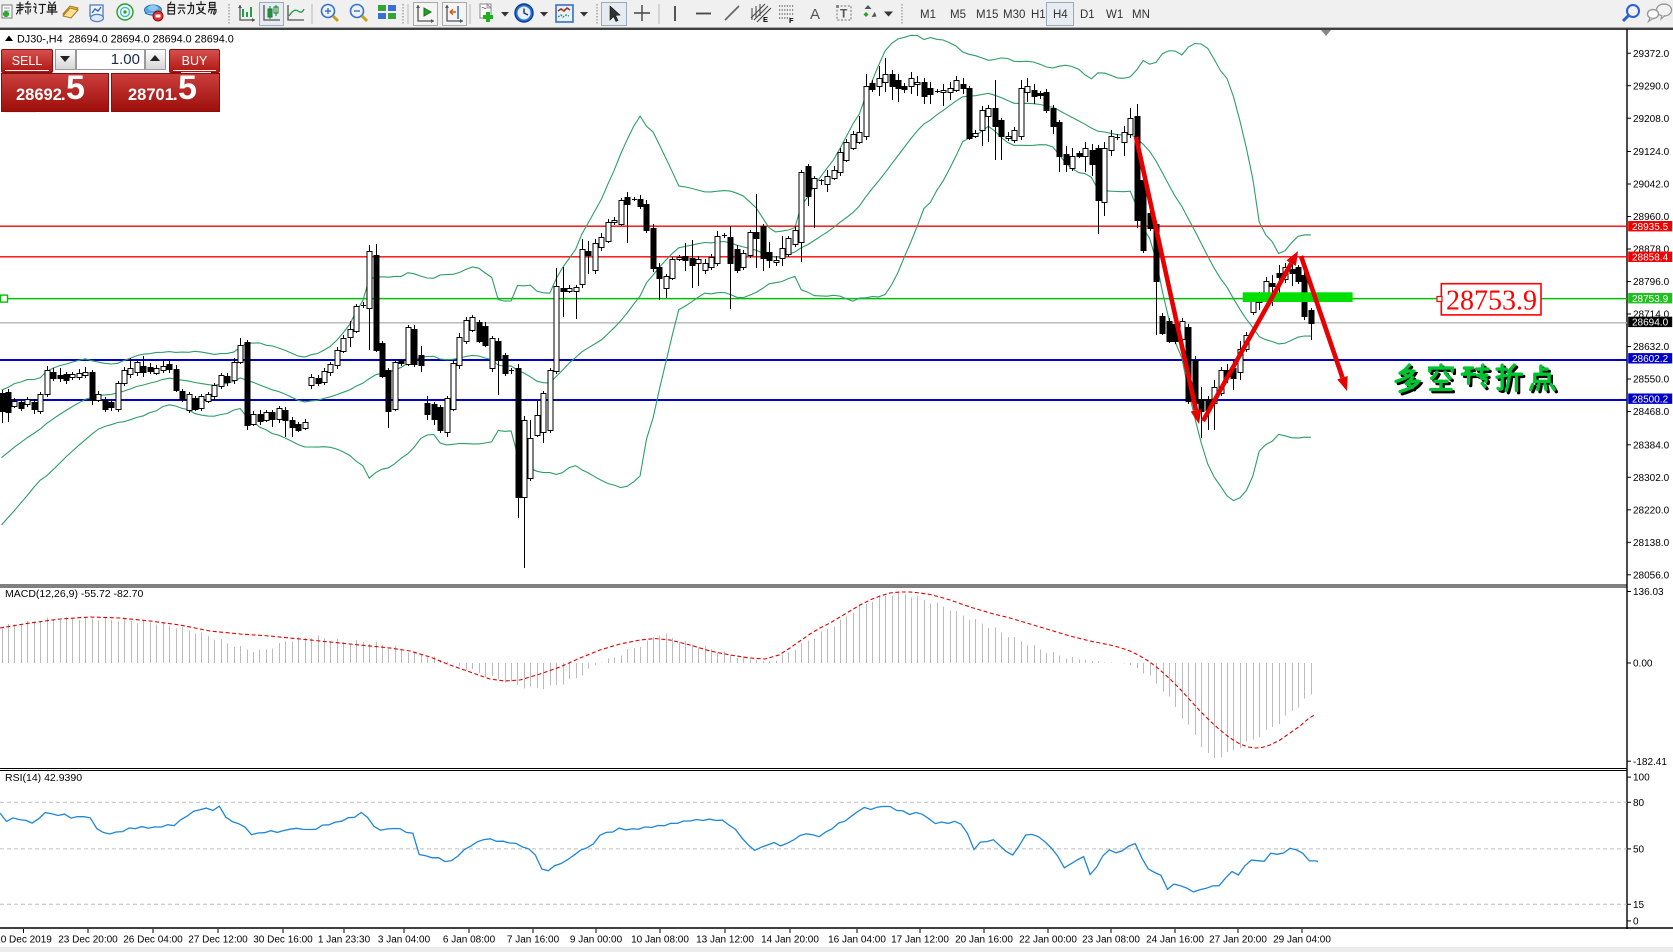 This screenshot has width=1673, height=952. Describe the element at coordinates (1014, 15) in the screenshot. I see `svg-text: M30` at that location.